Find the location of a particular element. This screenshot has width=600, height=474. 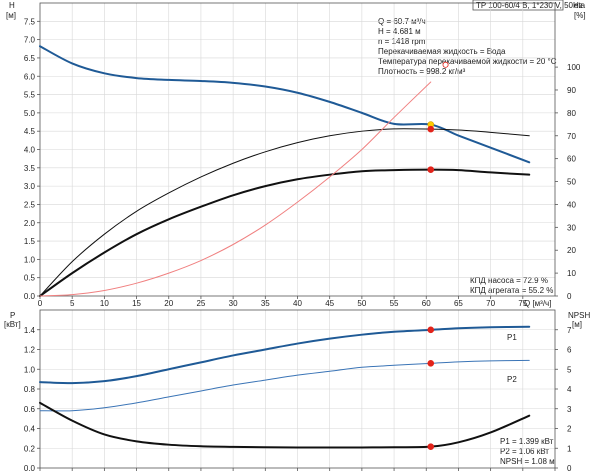

upper-y-label: H is located at coordinates (12, 5).